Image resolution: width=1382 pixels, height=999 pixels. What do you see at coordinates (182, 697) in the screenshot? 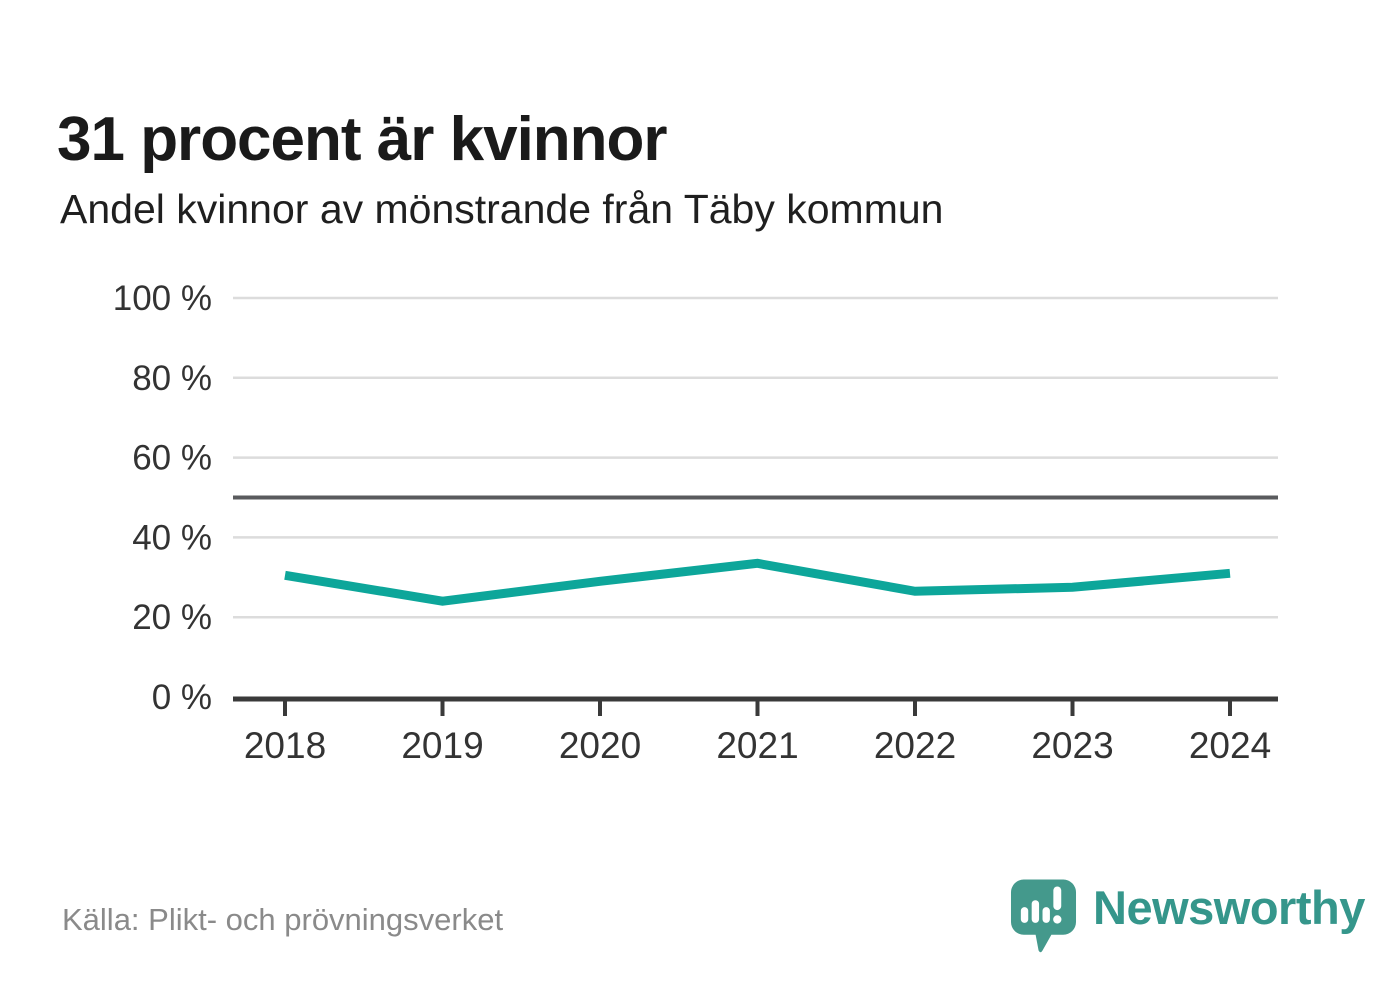
I see `y-tick-label: 0 %` at bounding box center [182, 697].